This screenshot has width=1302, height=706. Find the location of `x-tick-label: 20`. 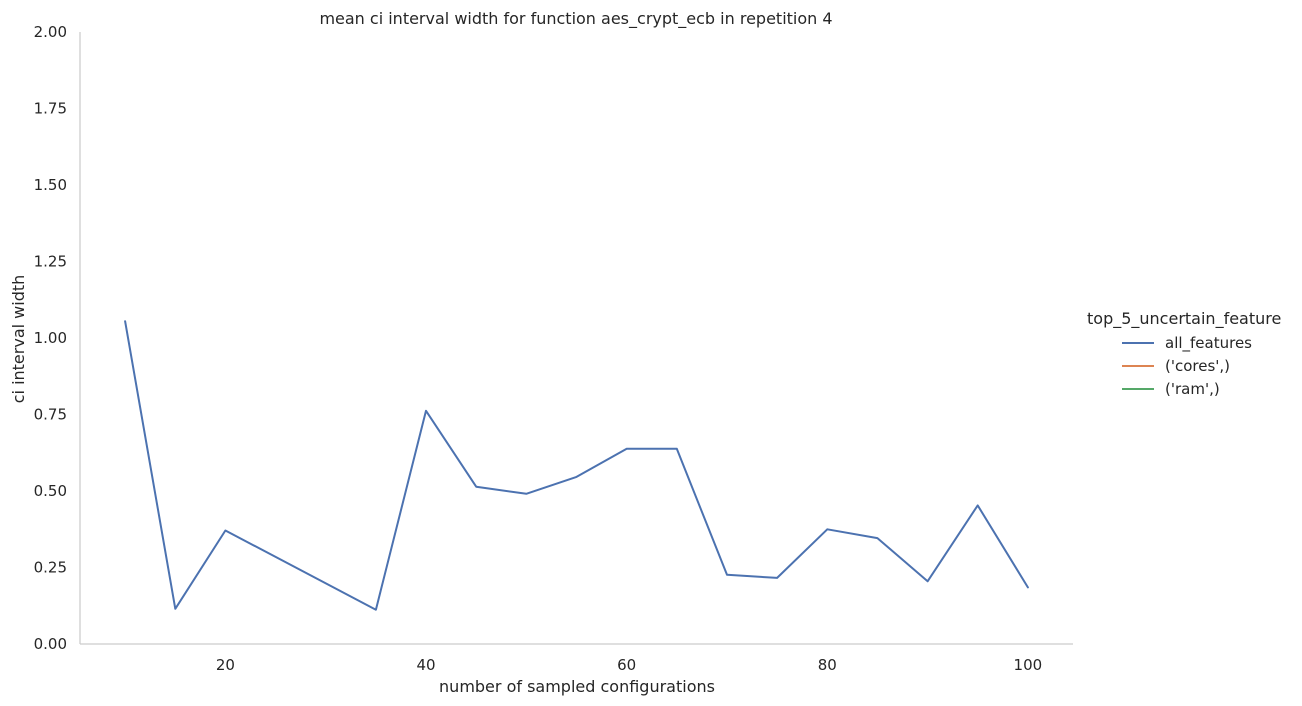

x-tick-label: 20 is located at coordinates (225, 665).